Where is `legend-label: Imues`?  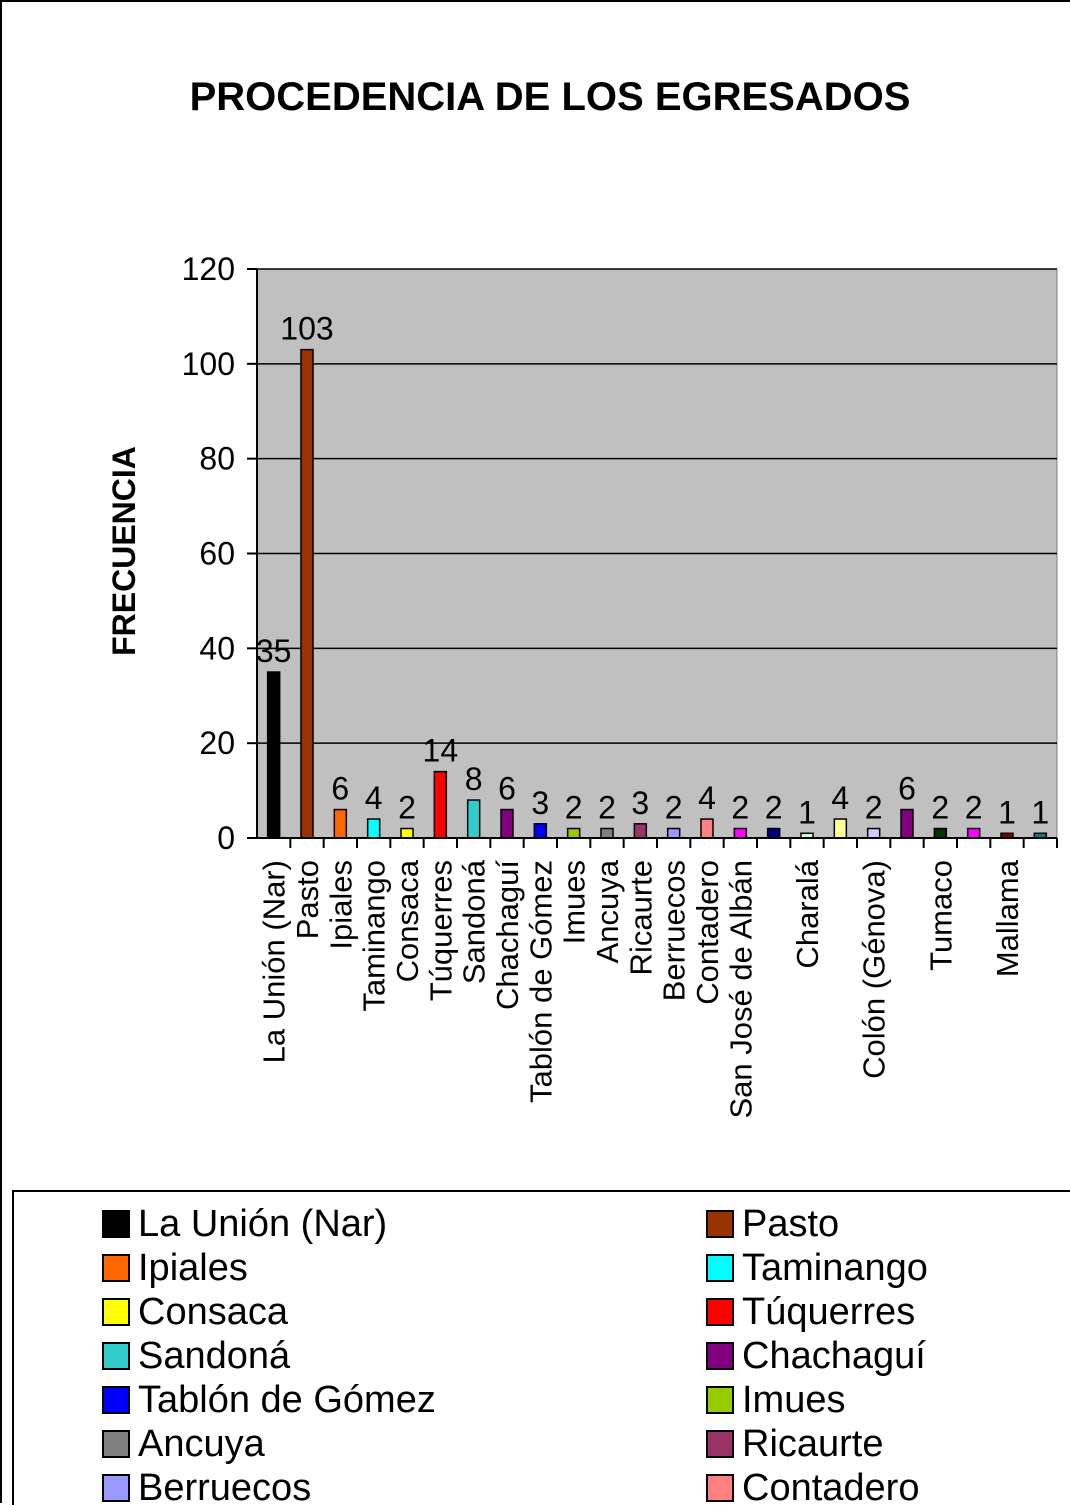
legend-label: Imues is located at coordinates (794, 1400).